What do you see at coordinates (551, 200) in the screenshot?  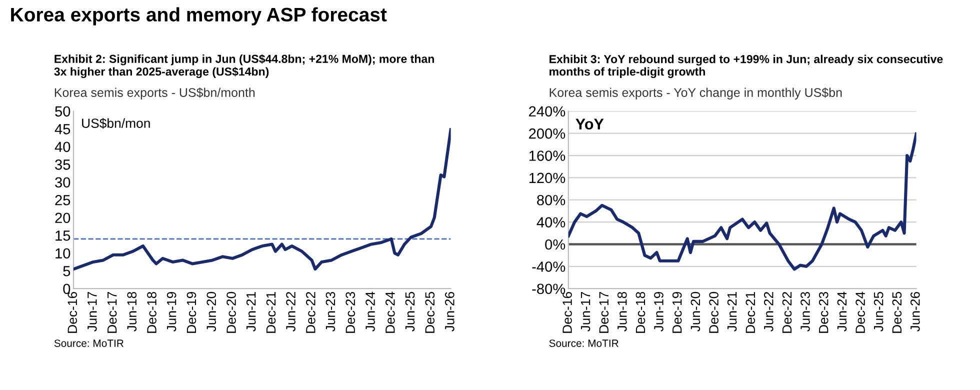 I see `y-tick-label: 80%` at bounding box center [551, 200].